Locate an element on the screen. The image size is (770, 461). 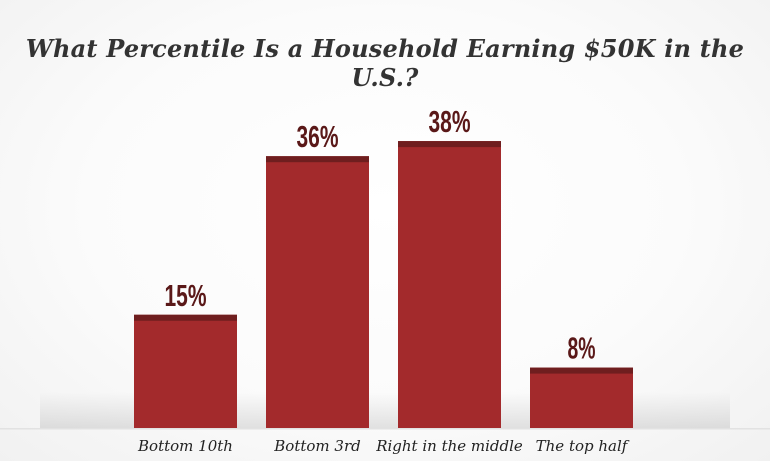
value-label-right-in-the-middle: 38% is located at coordinates (450, 121).